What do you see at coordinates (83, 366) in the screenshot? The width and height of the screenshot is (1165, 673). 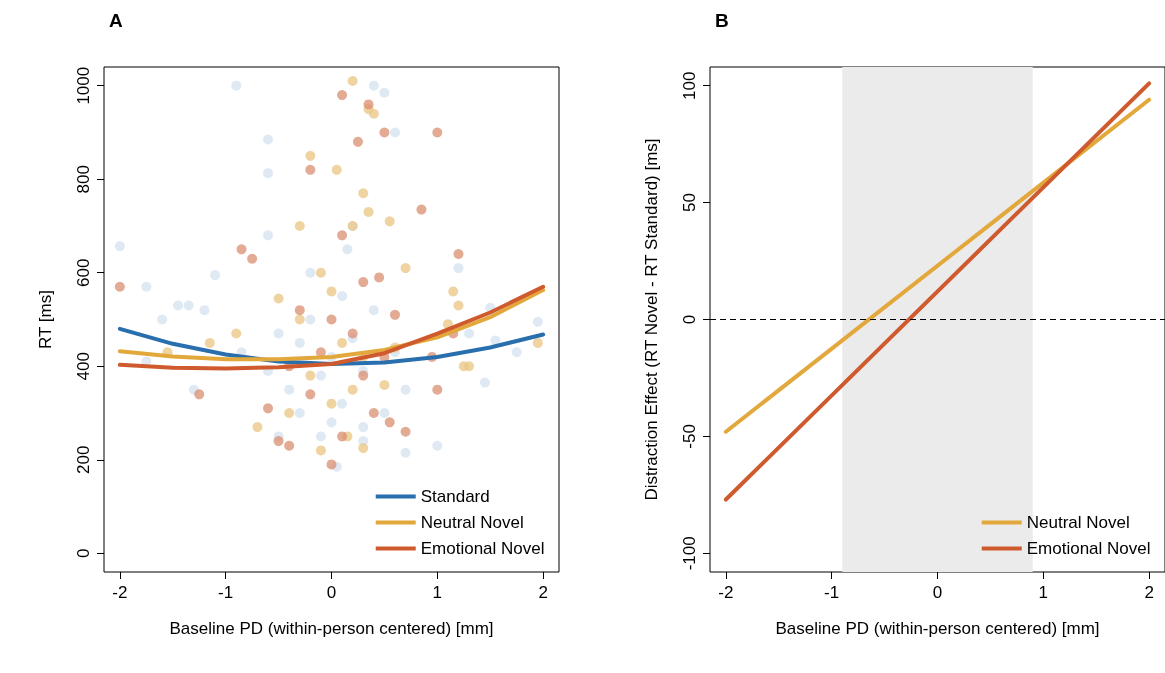 I see `y-tick-label: 400` at bounding box center [83, 366].